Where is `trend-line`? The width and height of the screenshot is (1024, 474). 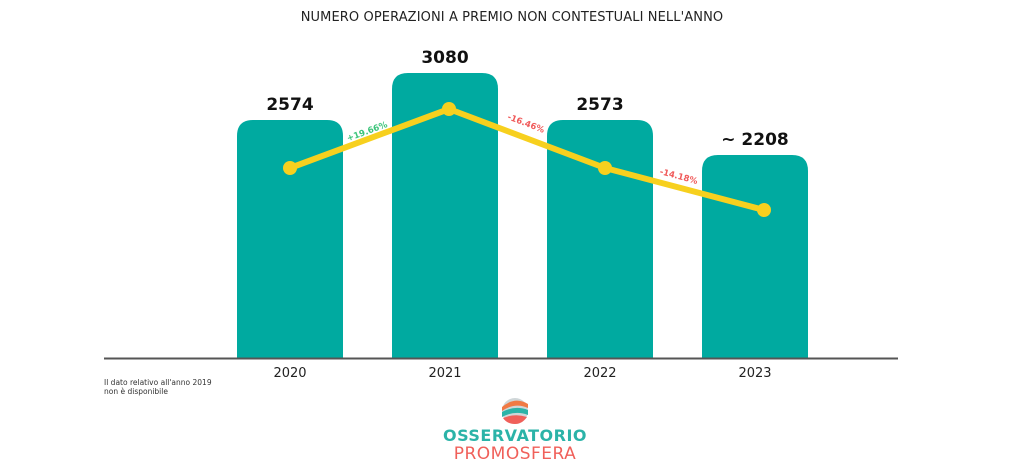
trend-line is located at coordinates (526, 159).